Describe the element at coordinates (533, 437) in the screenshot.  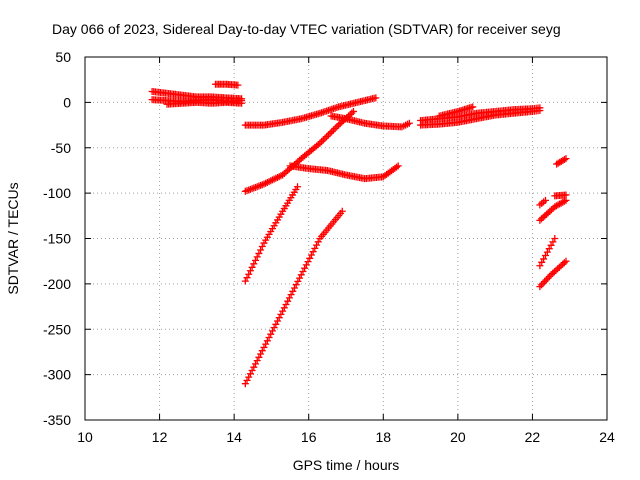
I see `x-tick-label: 22` at that location.